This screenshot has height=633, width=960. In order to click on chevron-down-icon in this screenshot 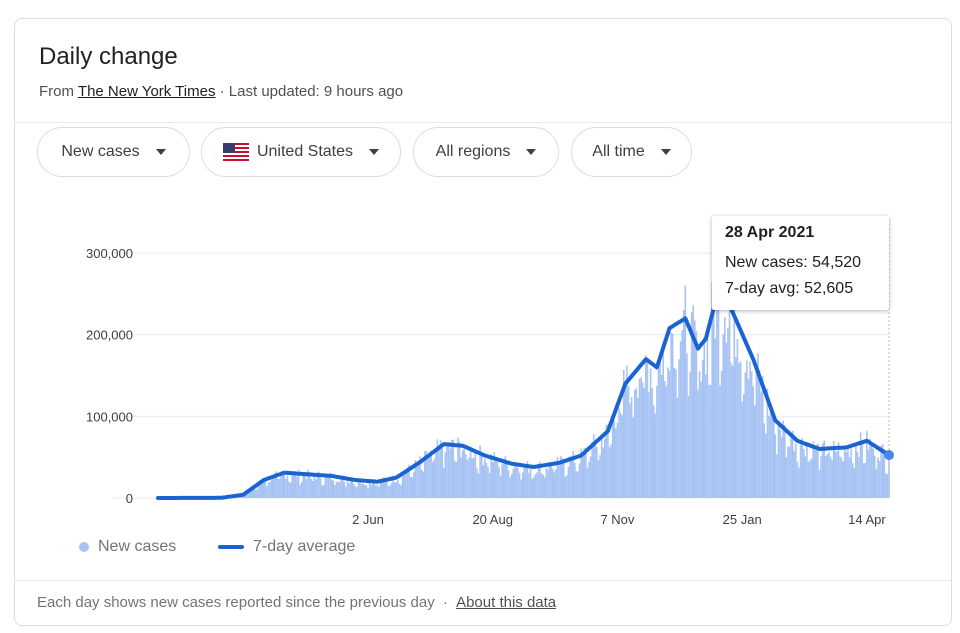, I will do `click(665, 152)`.